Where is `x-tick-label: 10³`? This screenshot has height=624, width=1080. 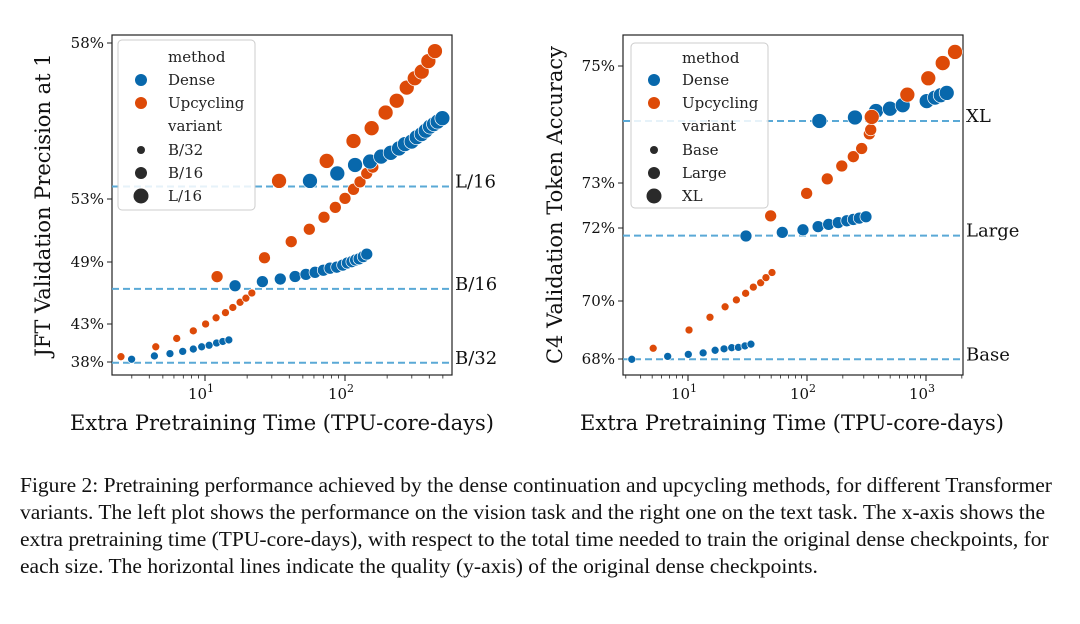
x-tick-label: 10³ is located at coordinates (922, 392).